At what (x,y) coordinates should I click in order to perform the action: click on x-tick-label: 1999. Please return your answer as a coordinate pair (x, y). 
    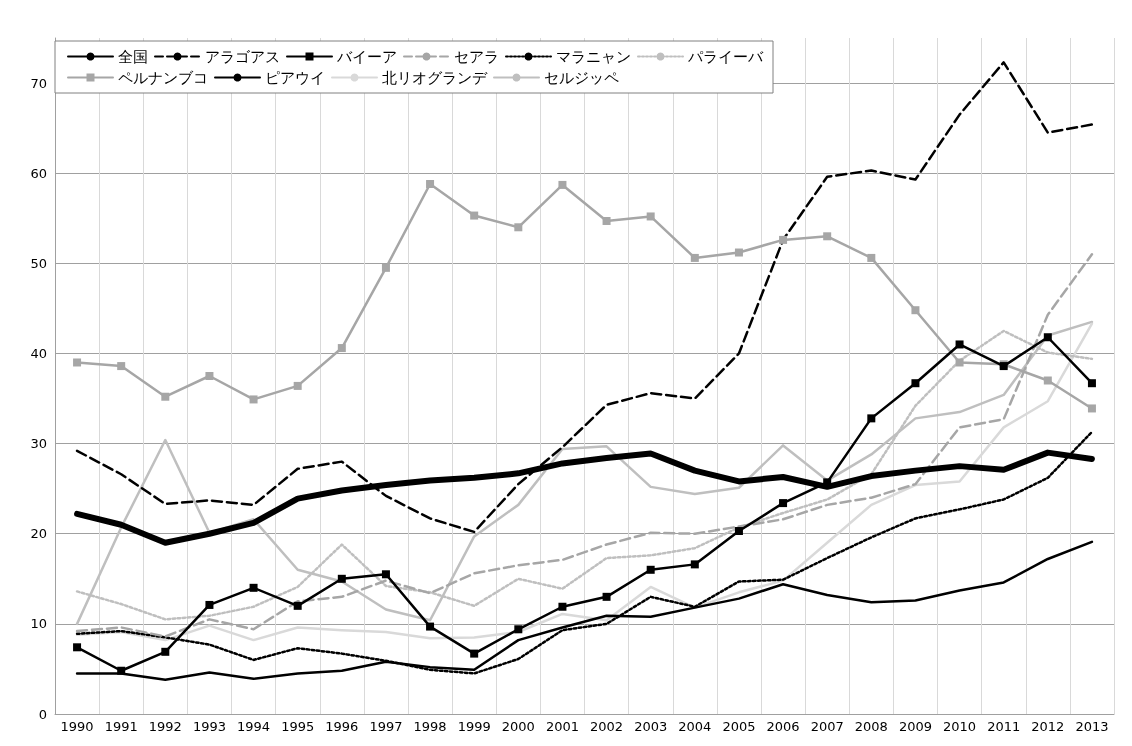
    Looking at the image, I should click on (474, 726).